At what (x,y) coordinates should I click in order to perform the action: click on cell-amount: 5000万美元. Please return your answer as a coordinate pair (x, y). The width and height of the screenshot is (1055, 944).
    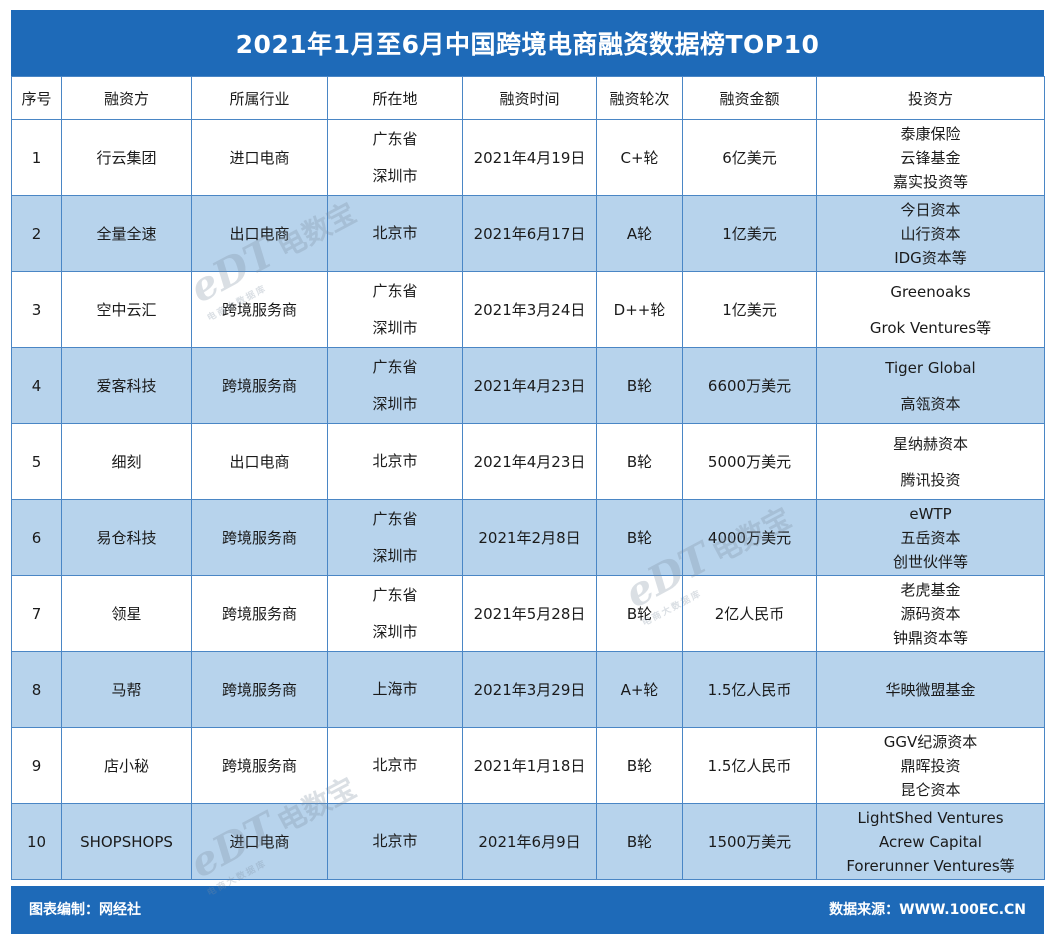
    Looking at the image, I should click on (749, 461).